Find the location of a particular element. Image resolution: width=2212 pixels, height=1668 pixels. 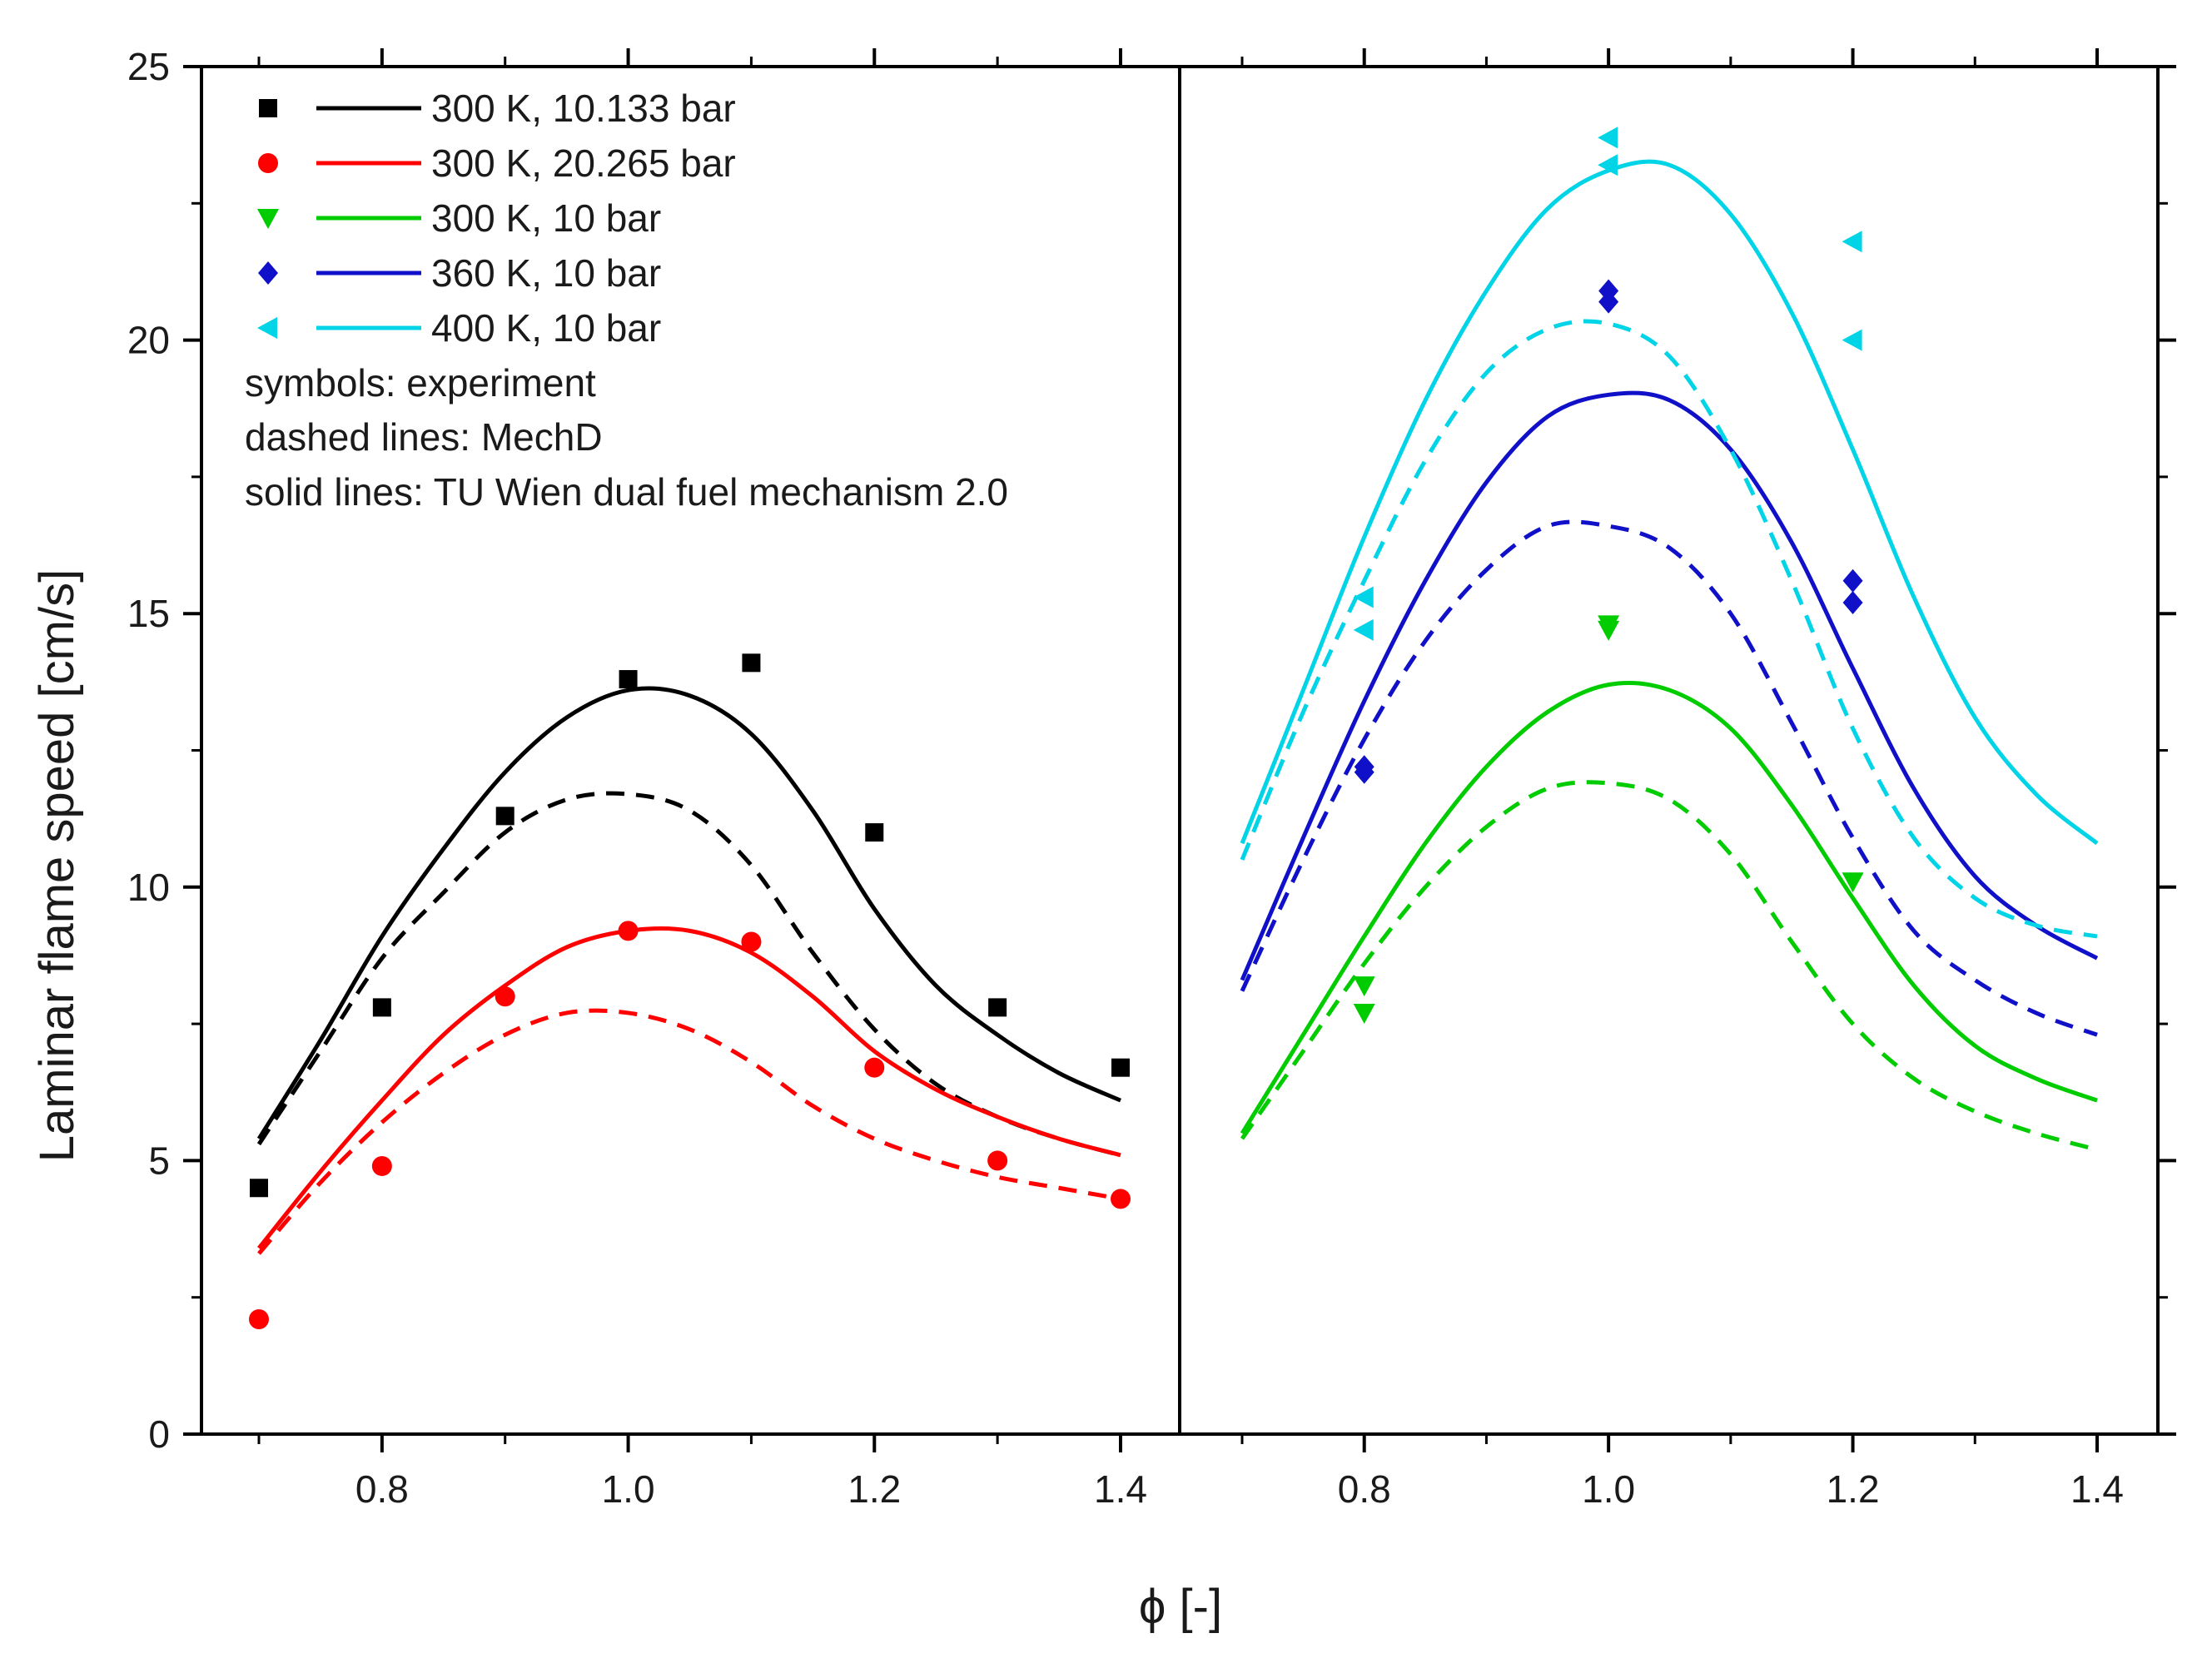

x-axis-title: ϕ [-] is located at coordinates (1180, 1607).